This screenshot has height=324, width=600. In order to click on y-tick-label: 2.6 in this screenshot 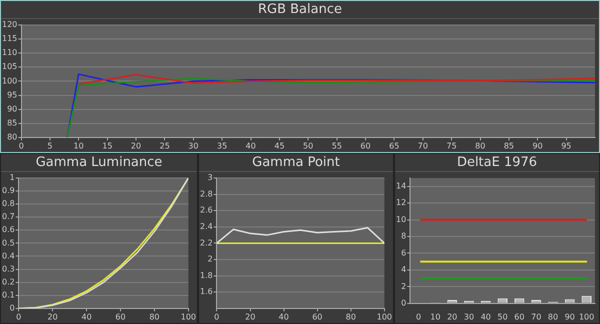, I will do `click(206, 210)`.